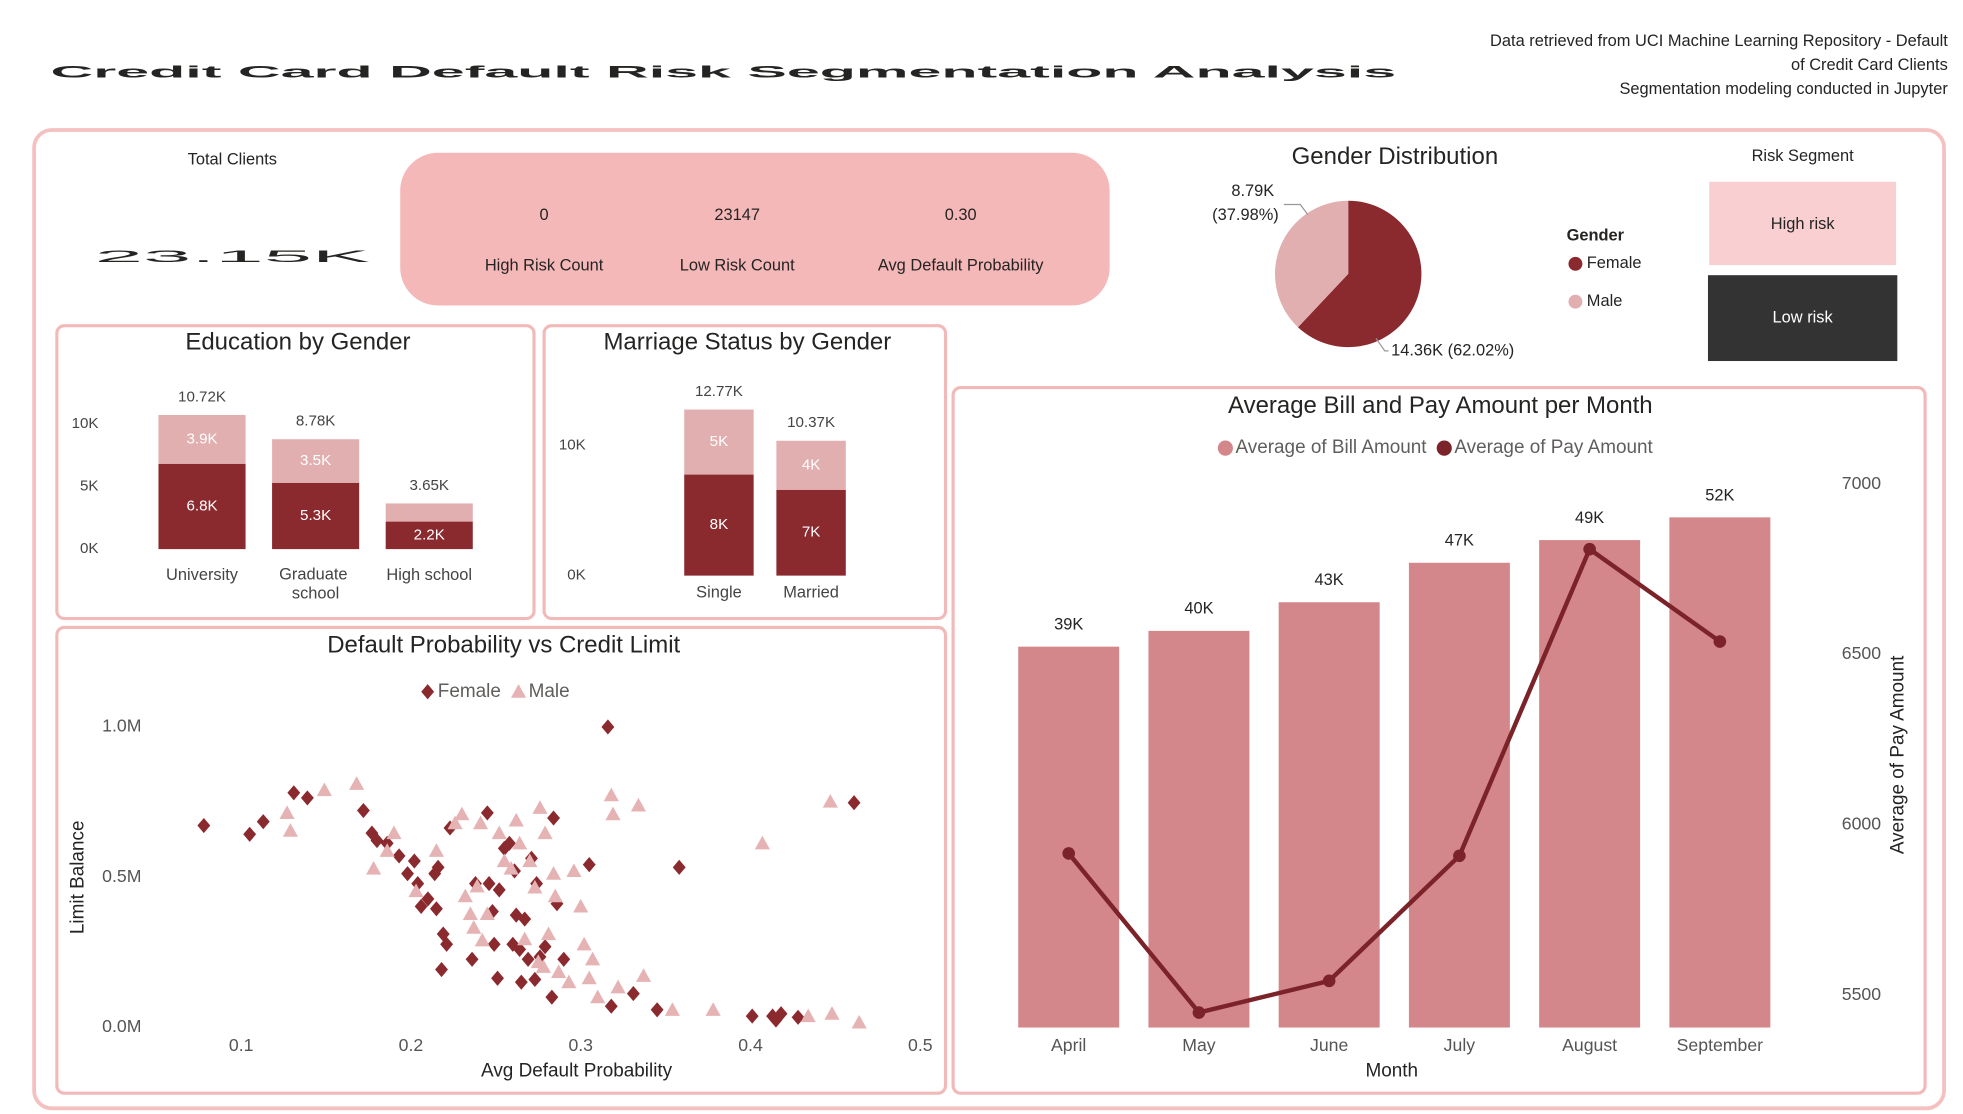 This screenshot has width=1963, height=1114. Describe the element at coordinates (1440, 405) in the screenshot. I see `chart-title: Average Bill and Pay Amount per Month` at that location.